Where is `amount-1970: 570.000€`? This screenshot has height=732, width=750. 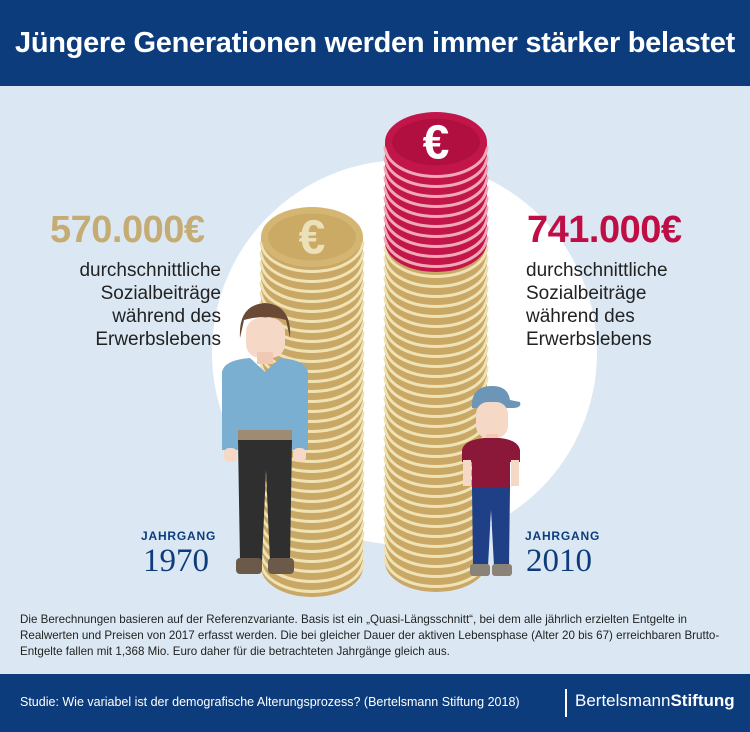
amount-1970: 570.000€ is located at coordinates (127, 230).